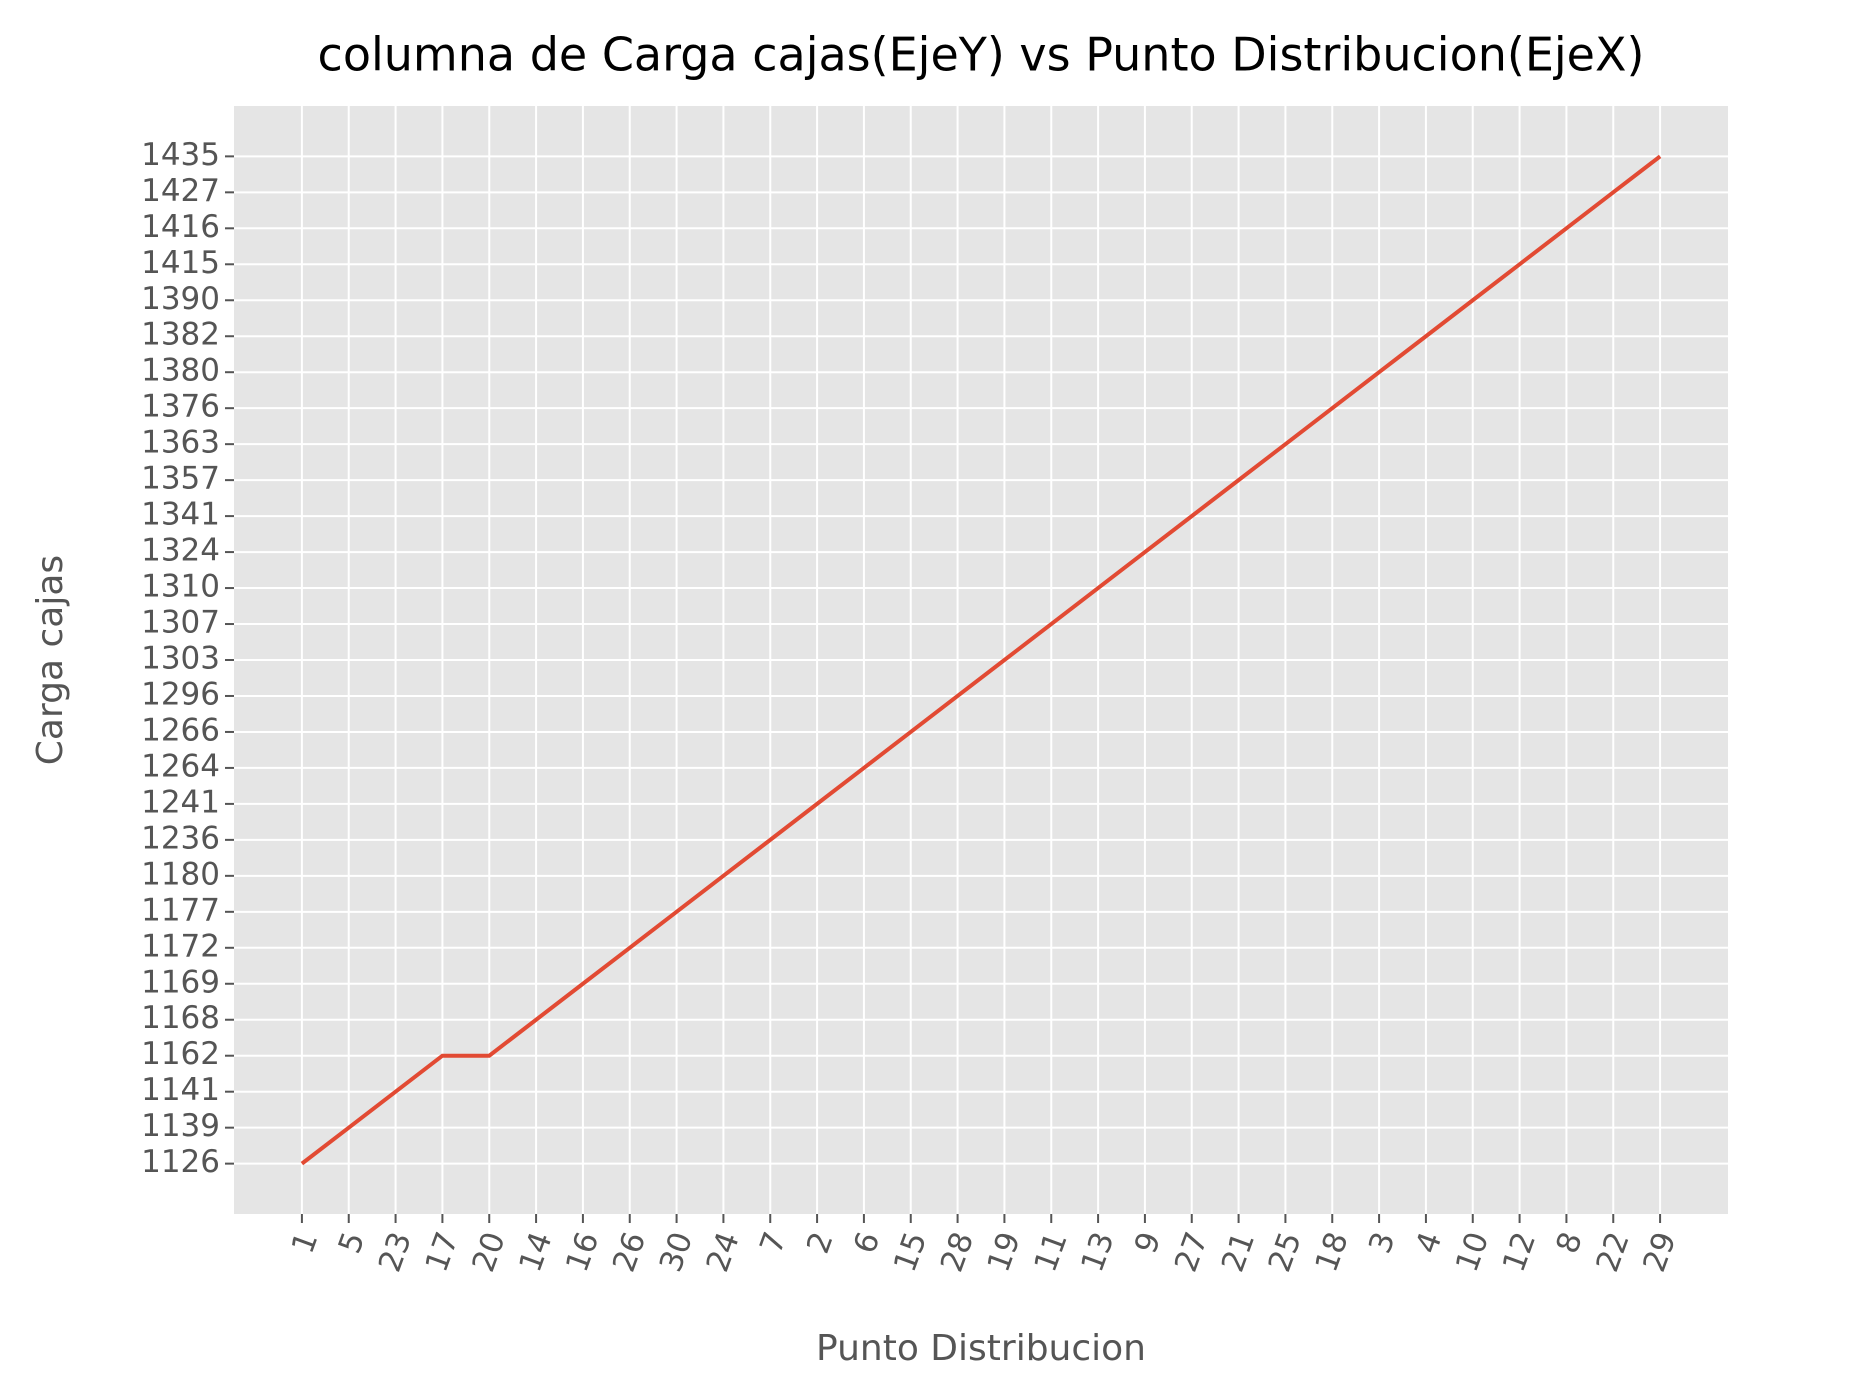 This screenshot has height=1397, width=1869. What do you see at coordinates (180, 694) in the screenshot?
I see `y-tick-label: 1296` at bounding box center [180, 694].